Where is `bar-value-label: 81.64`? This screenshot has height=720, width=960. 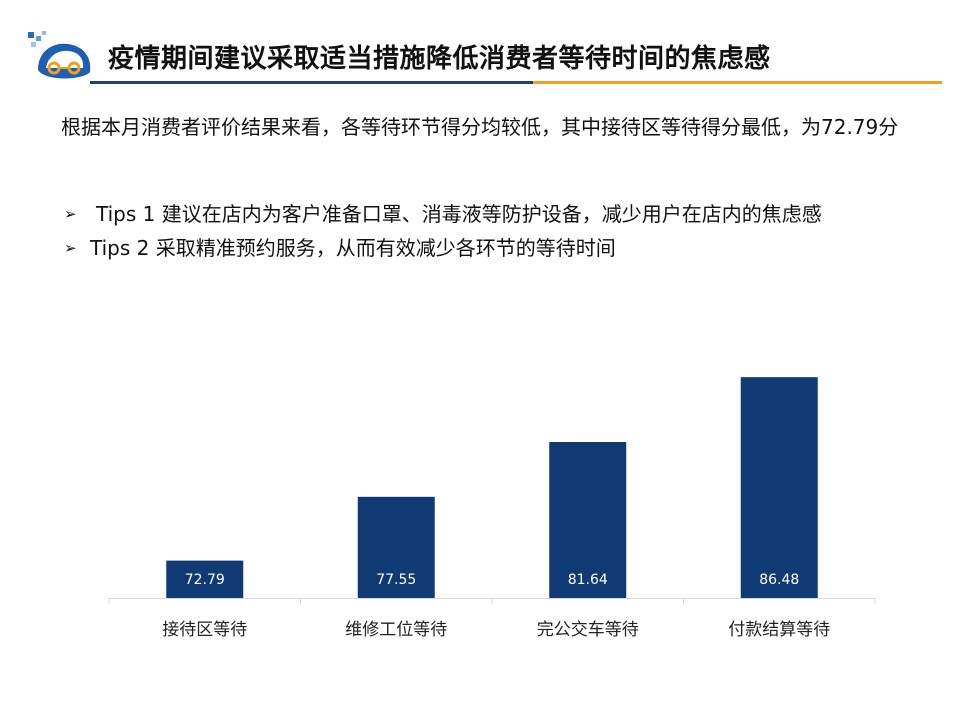
bar-value-label: 81.64 is located at coordinates (588, 580).